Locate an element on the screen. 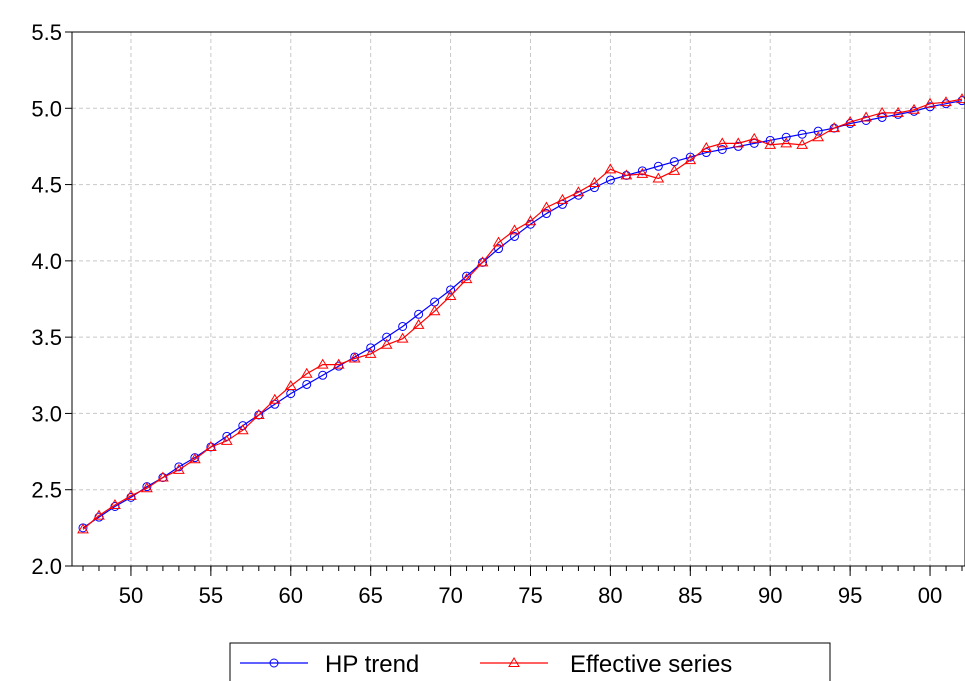  legend-item: Effective series is located at coordinates (606, 664).